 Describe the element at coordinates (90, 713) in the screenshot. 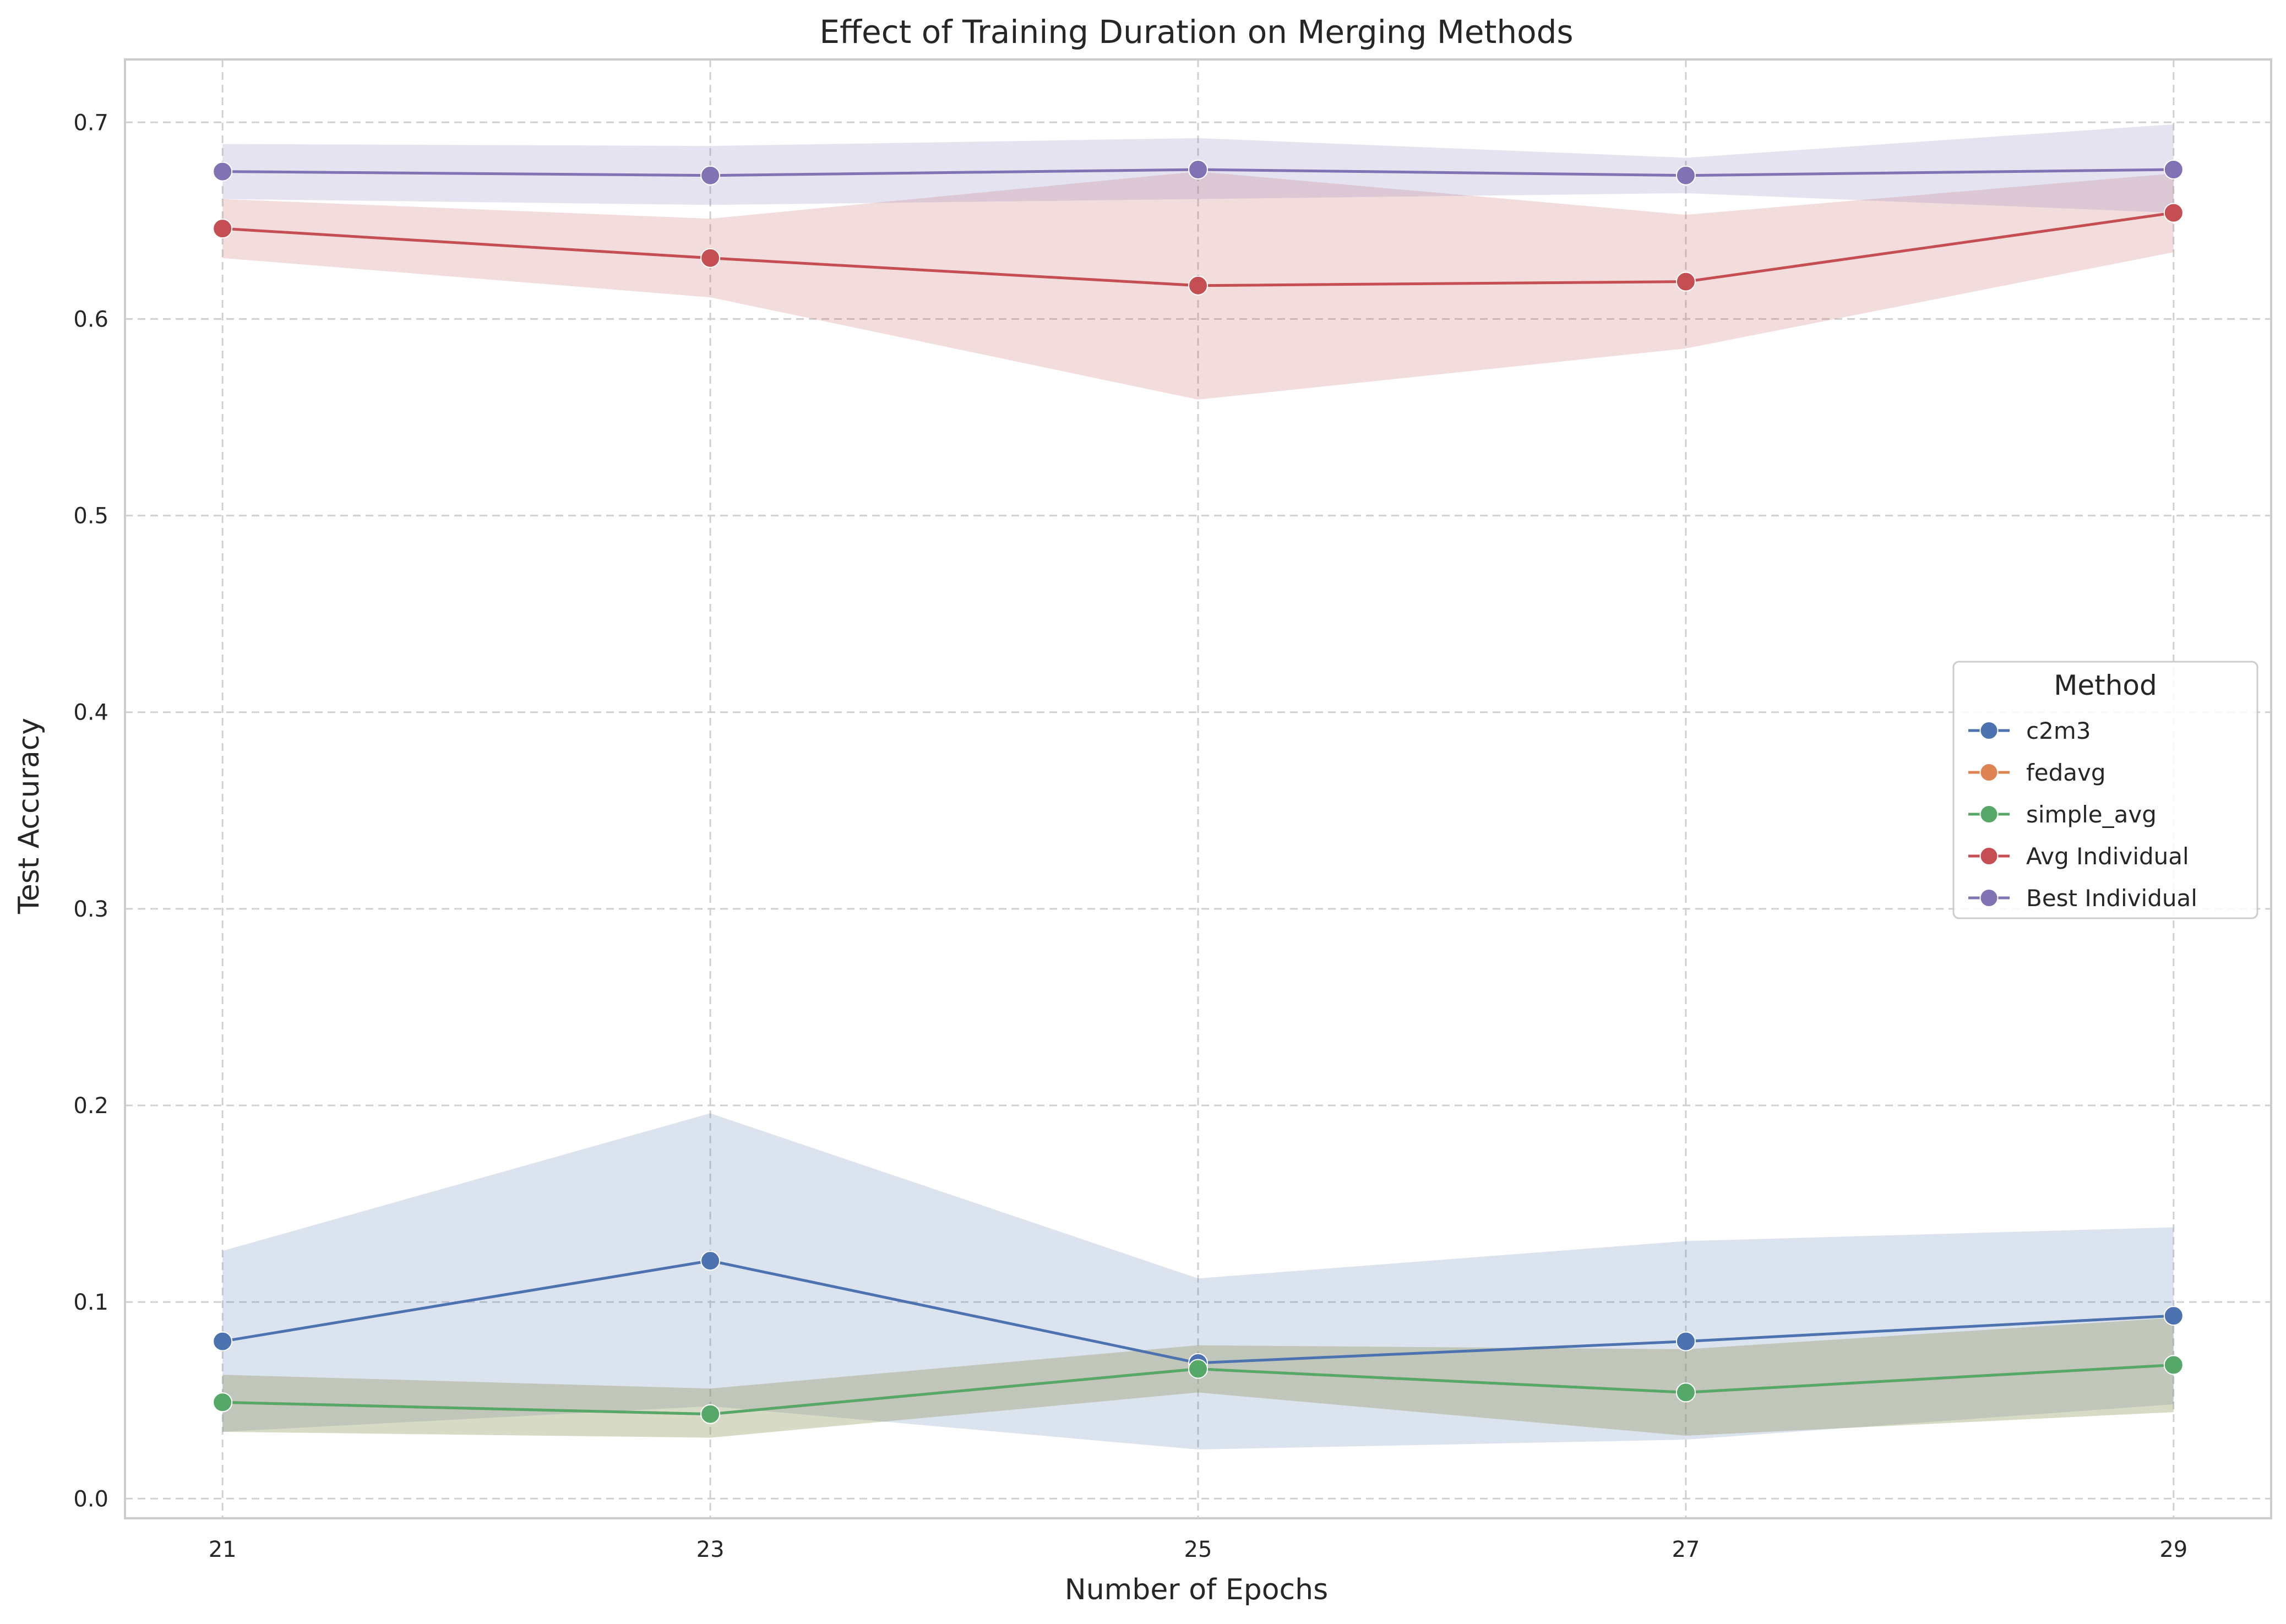

I see `y-tick-label: 0.4` at that location.